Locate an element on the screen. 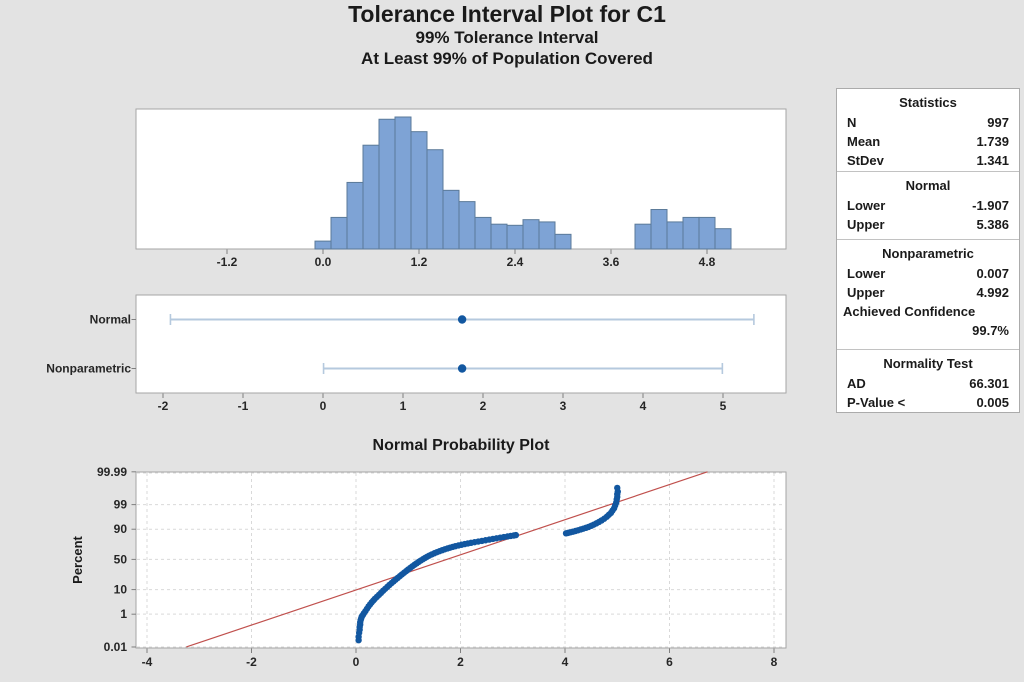 This screenshot has width=1024, height=682. y-tick-label: 99 is located at coordinates (121, 505).